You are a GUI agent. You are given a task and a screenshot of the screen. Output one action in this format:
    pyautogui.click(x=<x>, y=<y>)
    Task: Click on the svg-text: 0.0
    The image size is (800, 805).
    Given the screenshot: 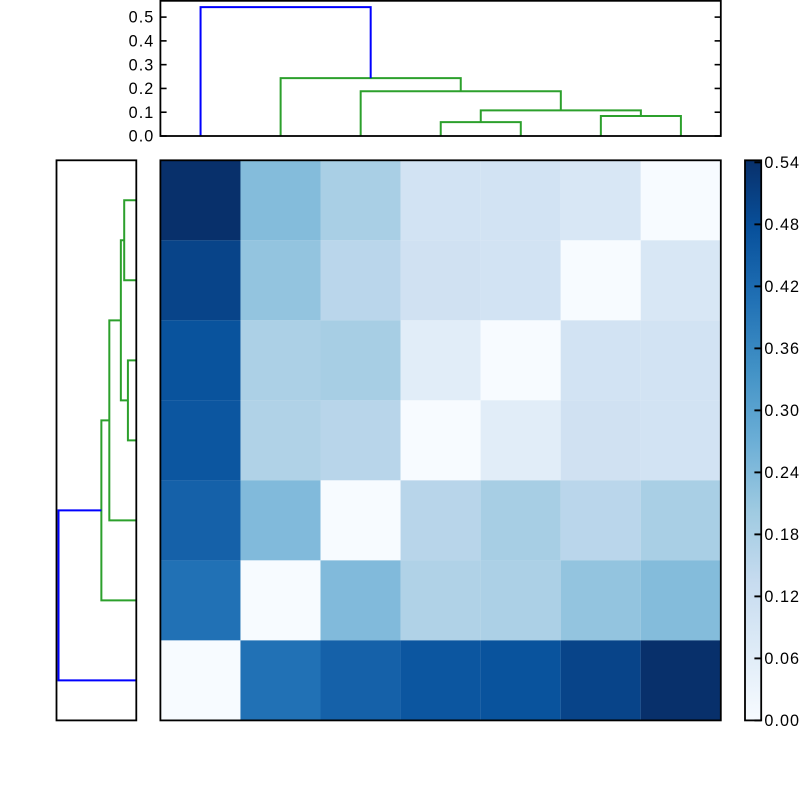 What is the action you would take?
    pyautogui.click(x=142, y=137)
    